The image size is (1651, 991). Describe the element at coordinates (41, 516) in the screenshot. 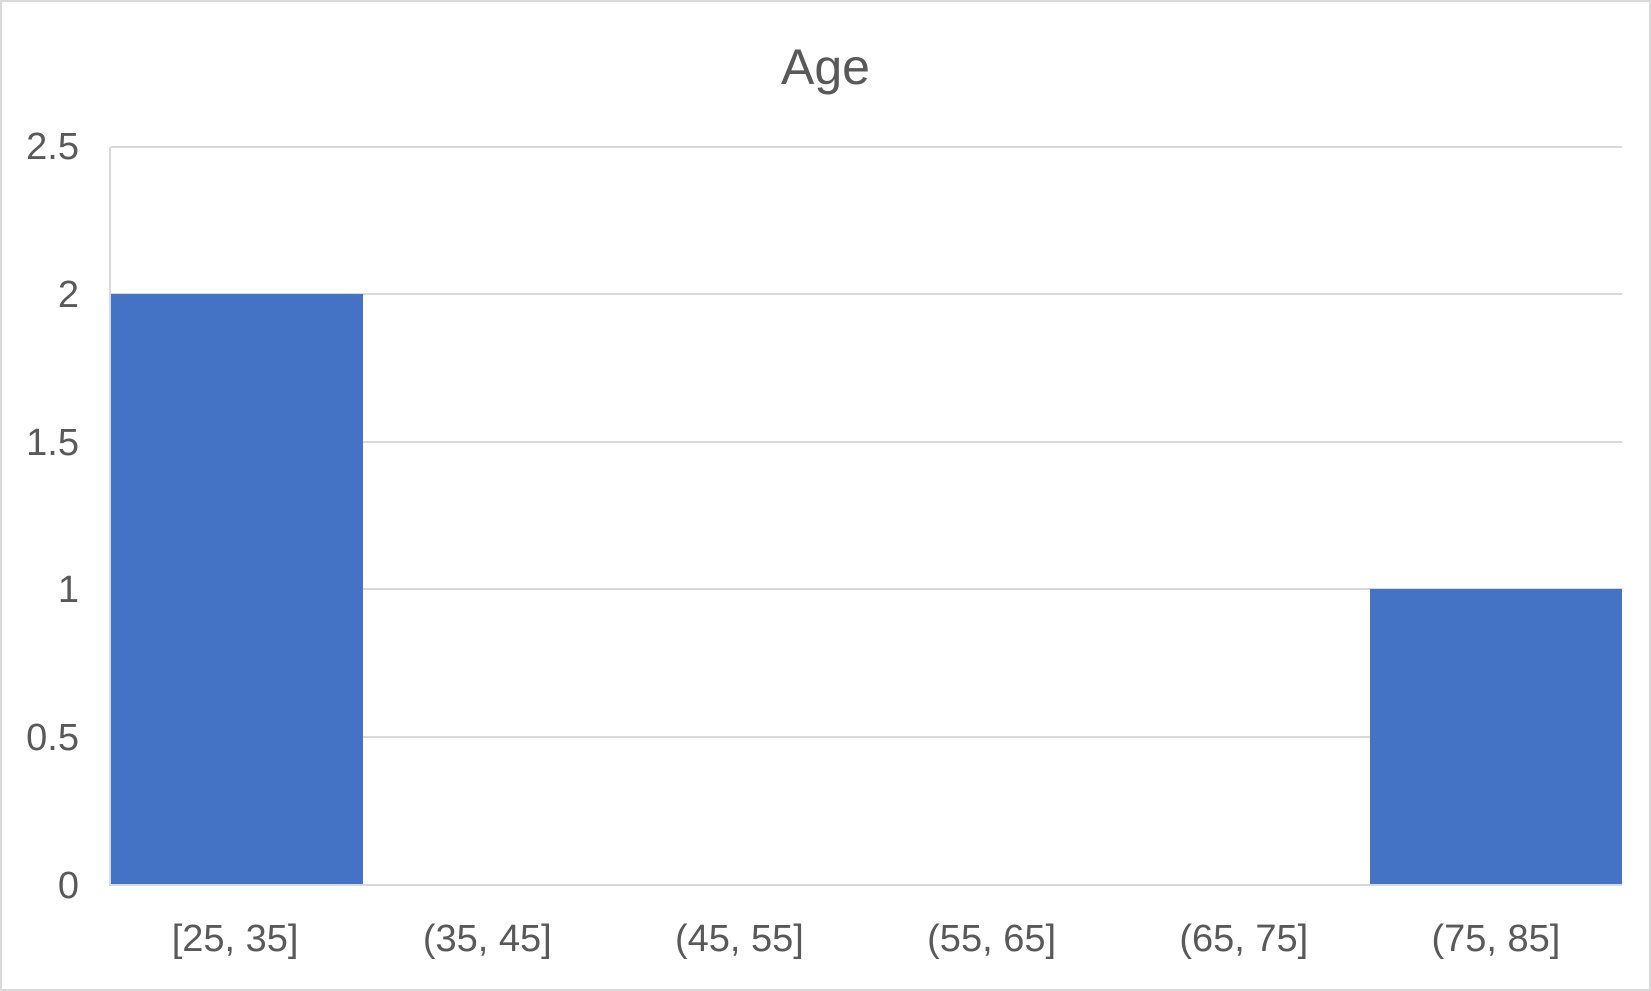

I see `y-axis-tick-labels: 0 0.5 1 1.5 2 2.5` at that location.